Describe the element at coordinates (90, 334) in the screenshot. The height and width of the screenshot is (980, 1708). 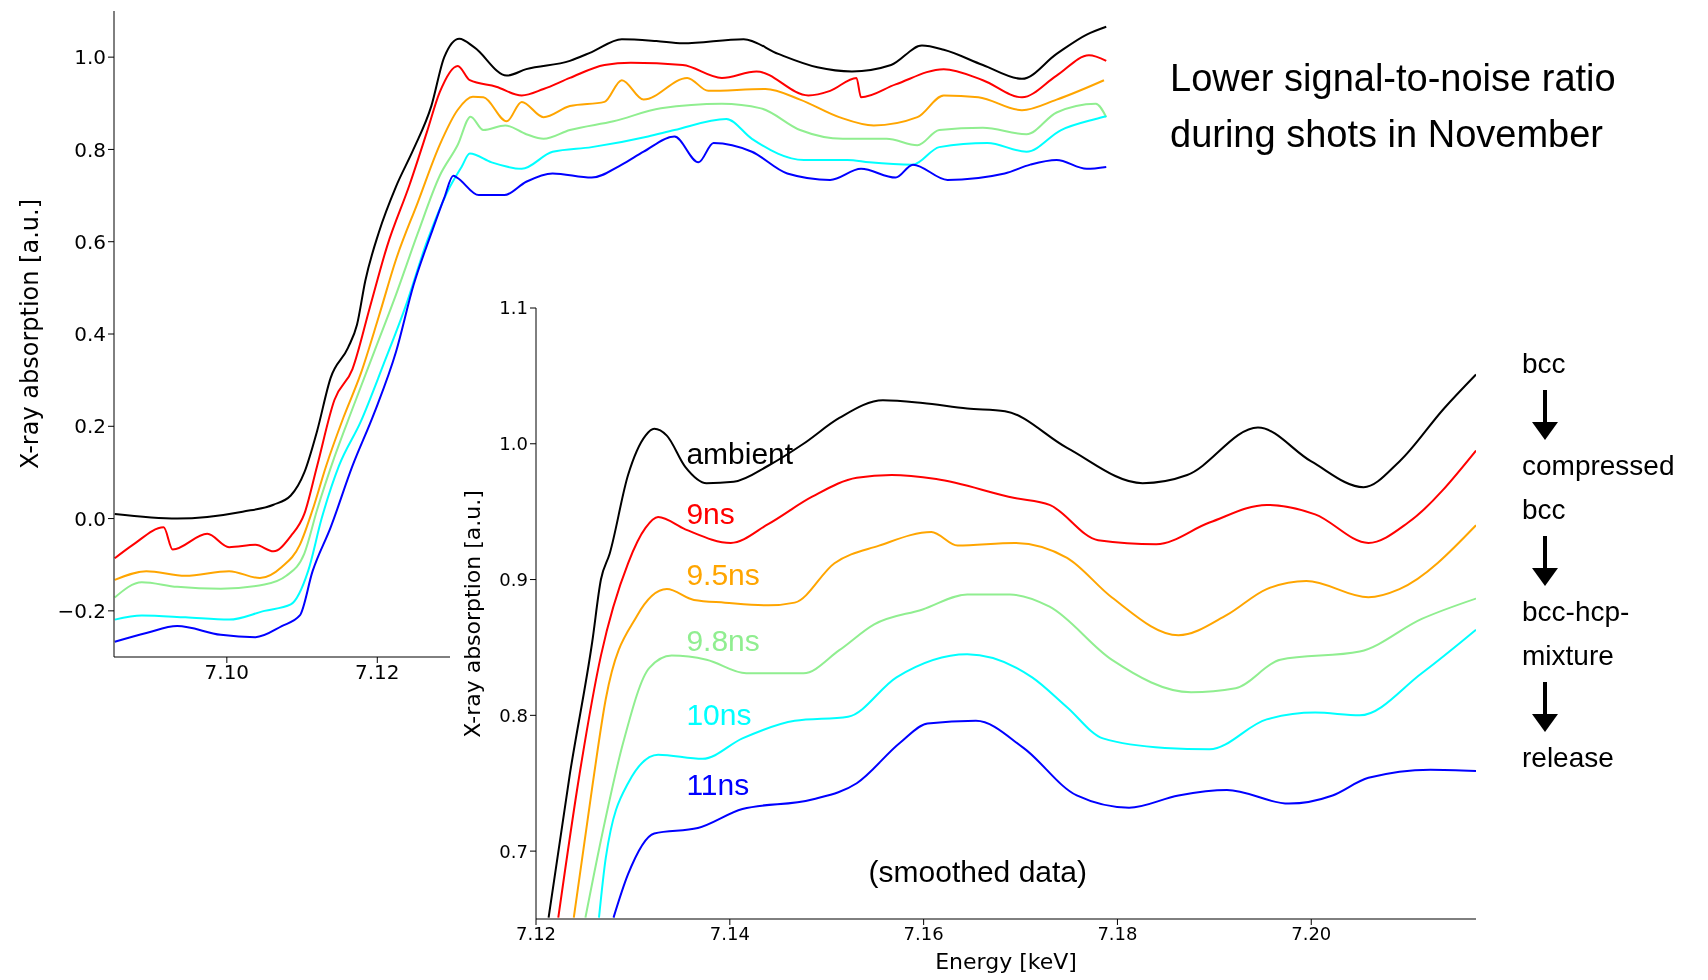
I see `y-tick-label: 0.4` at that location.